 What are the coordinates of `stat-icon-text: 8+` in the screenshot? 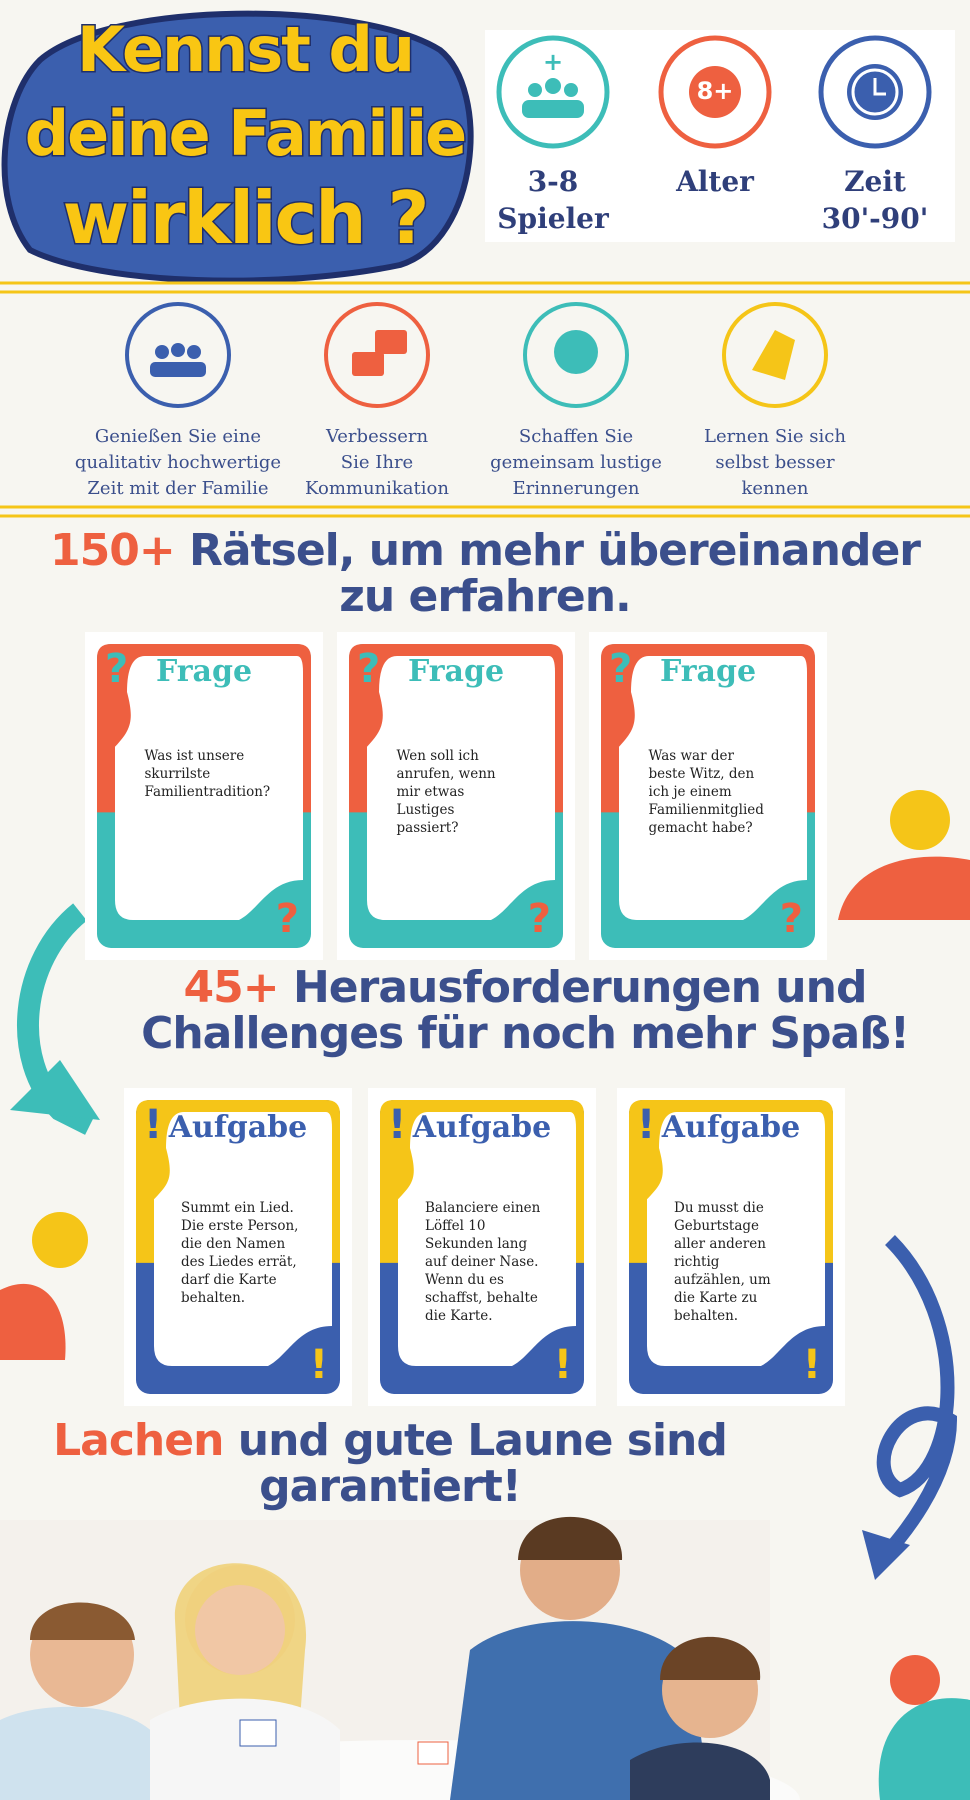 It's located at (715, 91).